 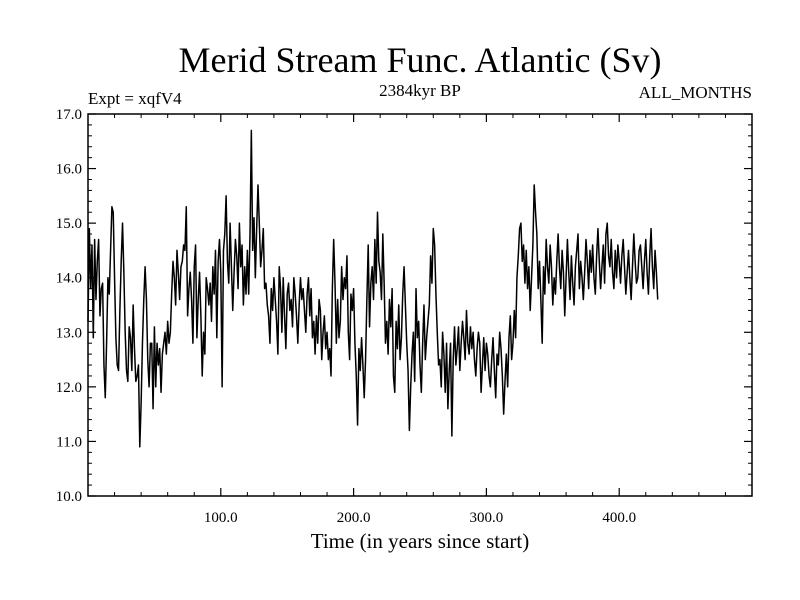 I want to click on y-tick-label: 12.0, so click(x=69, y=388).